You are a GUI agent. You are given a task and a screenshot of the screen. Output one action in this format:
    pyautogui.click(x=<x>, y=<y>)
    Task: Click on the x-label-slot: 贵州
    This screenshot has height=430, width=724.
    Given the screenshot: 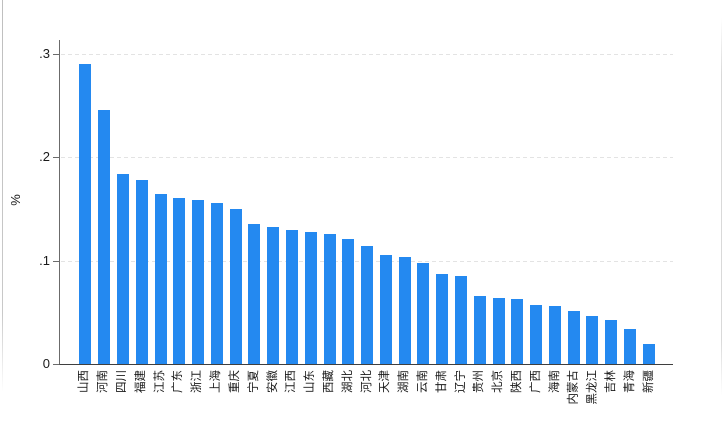 What is the action you would take?
    pyautogui.click(x=479, y=398)
    